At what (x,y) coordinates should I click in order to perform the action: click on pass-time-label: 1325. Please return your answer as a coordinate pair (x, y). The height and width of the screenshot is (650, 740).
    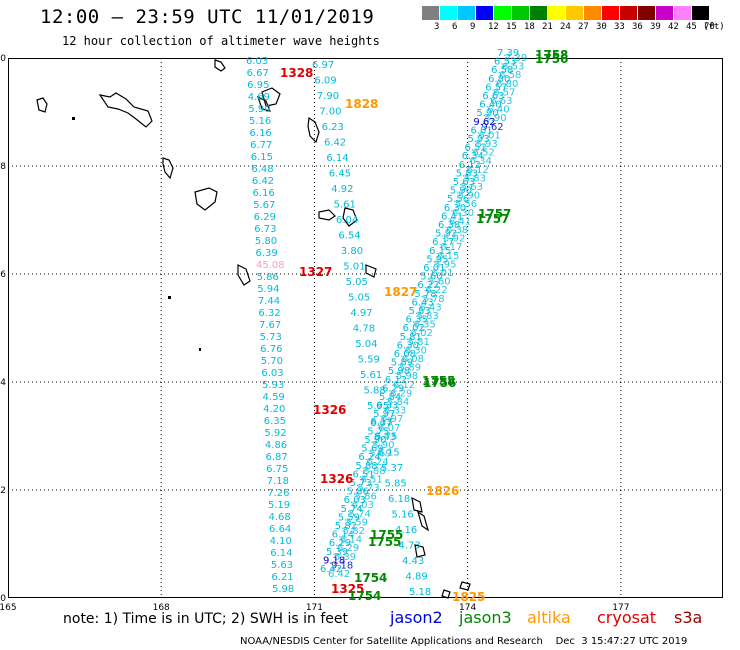
    Looking at the image, I should click on (347, 589).